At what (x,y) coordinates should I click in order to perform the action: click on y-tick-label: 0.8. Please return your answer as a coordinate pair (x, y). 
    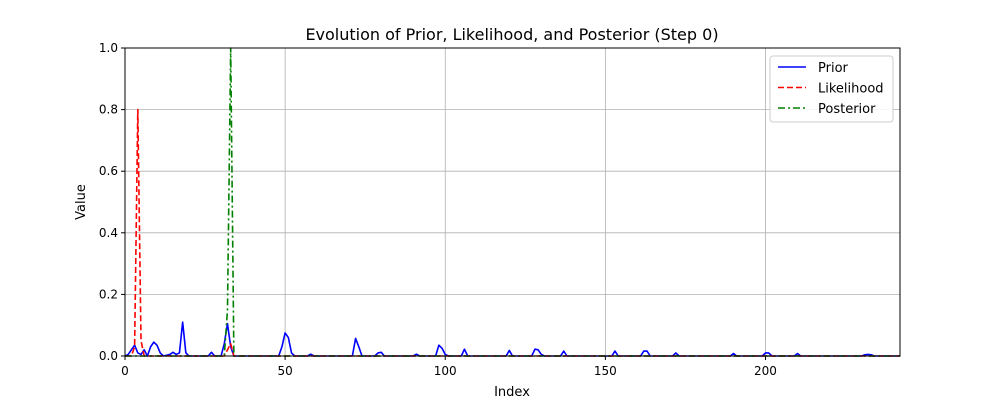
    Looking at the image, I should click on (108, 110).